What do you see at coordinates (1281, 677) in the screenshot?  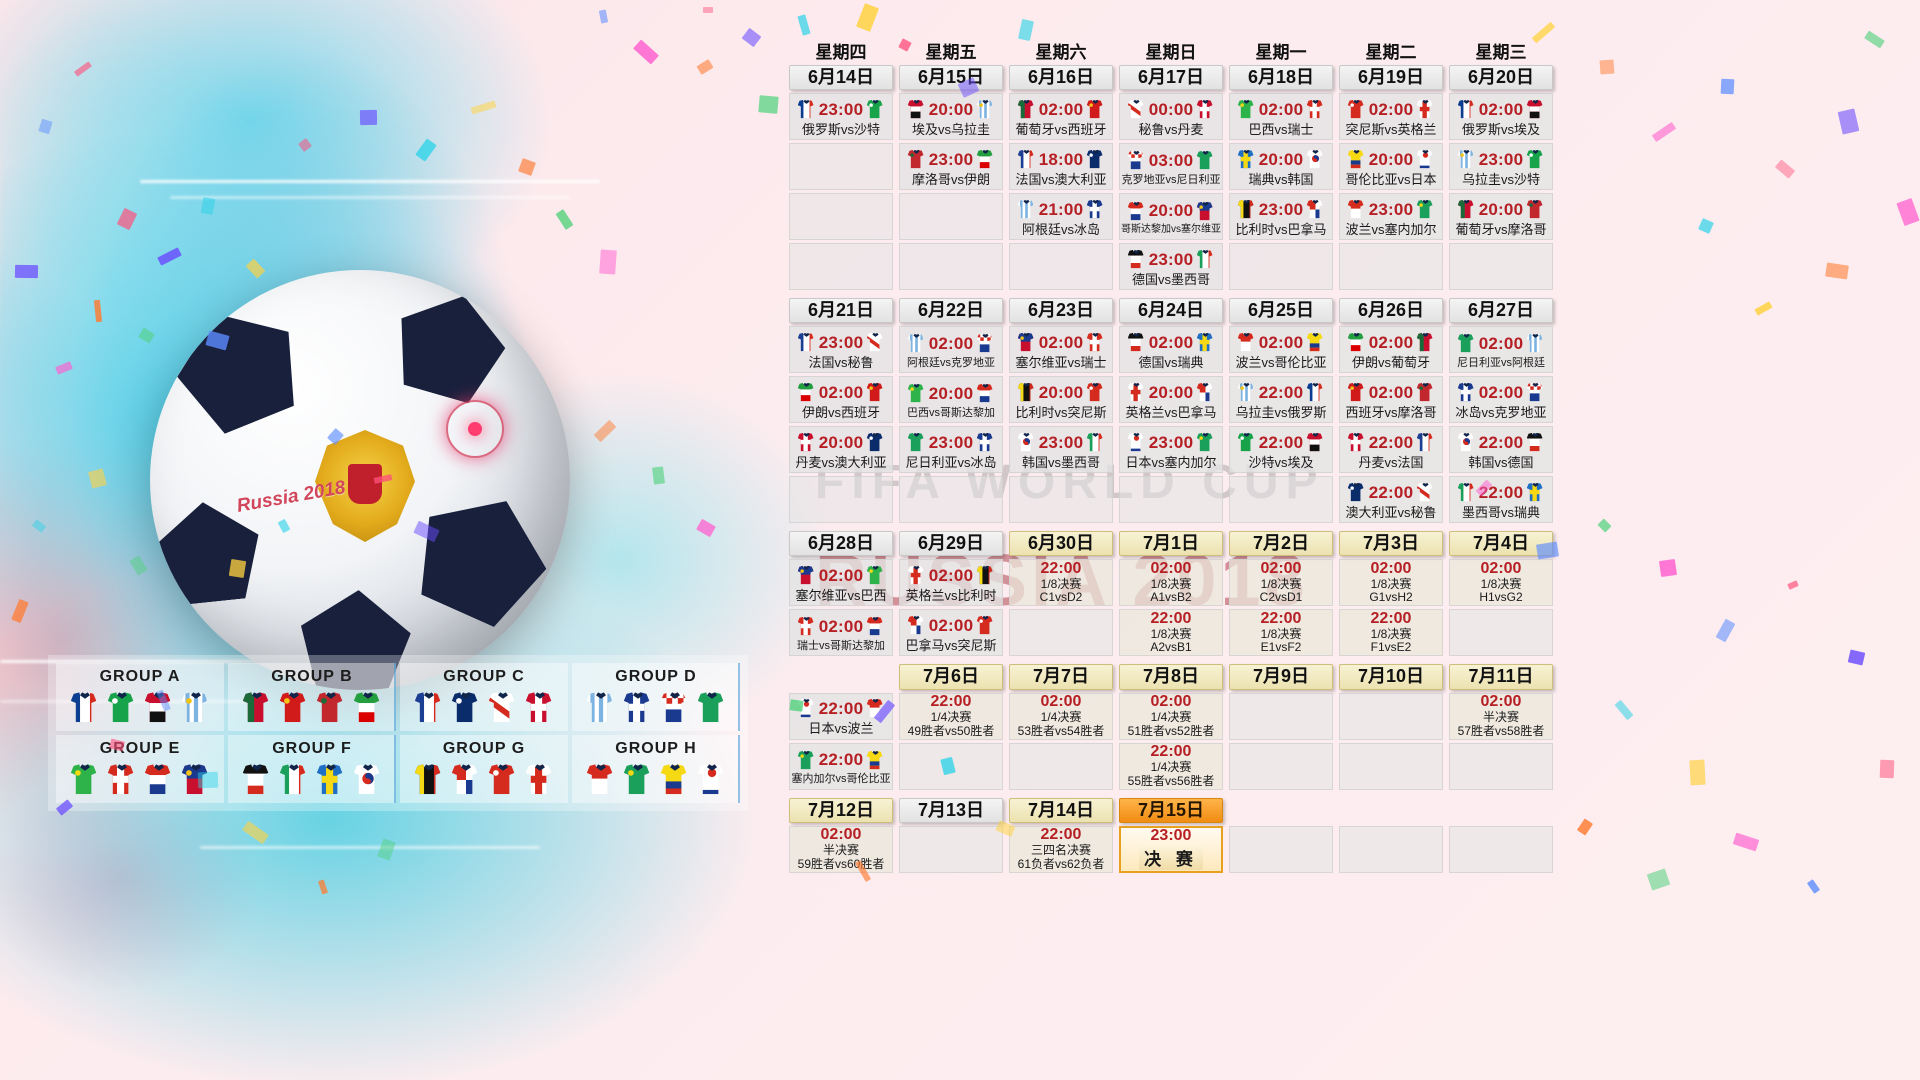 I see `date-cell: 7月9日` at bounding box center [1281, 677].